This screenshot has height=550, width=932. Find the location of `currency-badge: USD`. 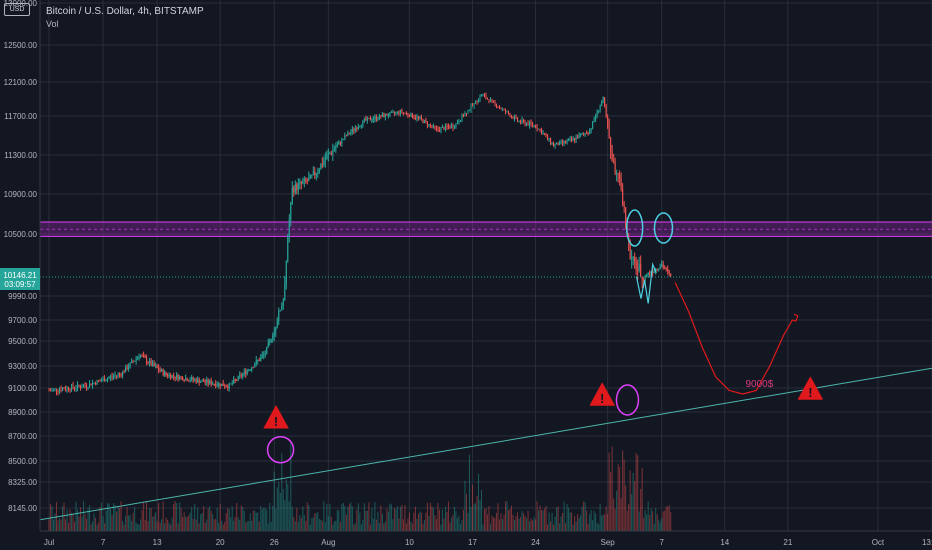

currency-badge: USD is located at coordinates (17, 9).